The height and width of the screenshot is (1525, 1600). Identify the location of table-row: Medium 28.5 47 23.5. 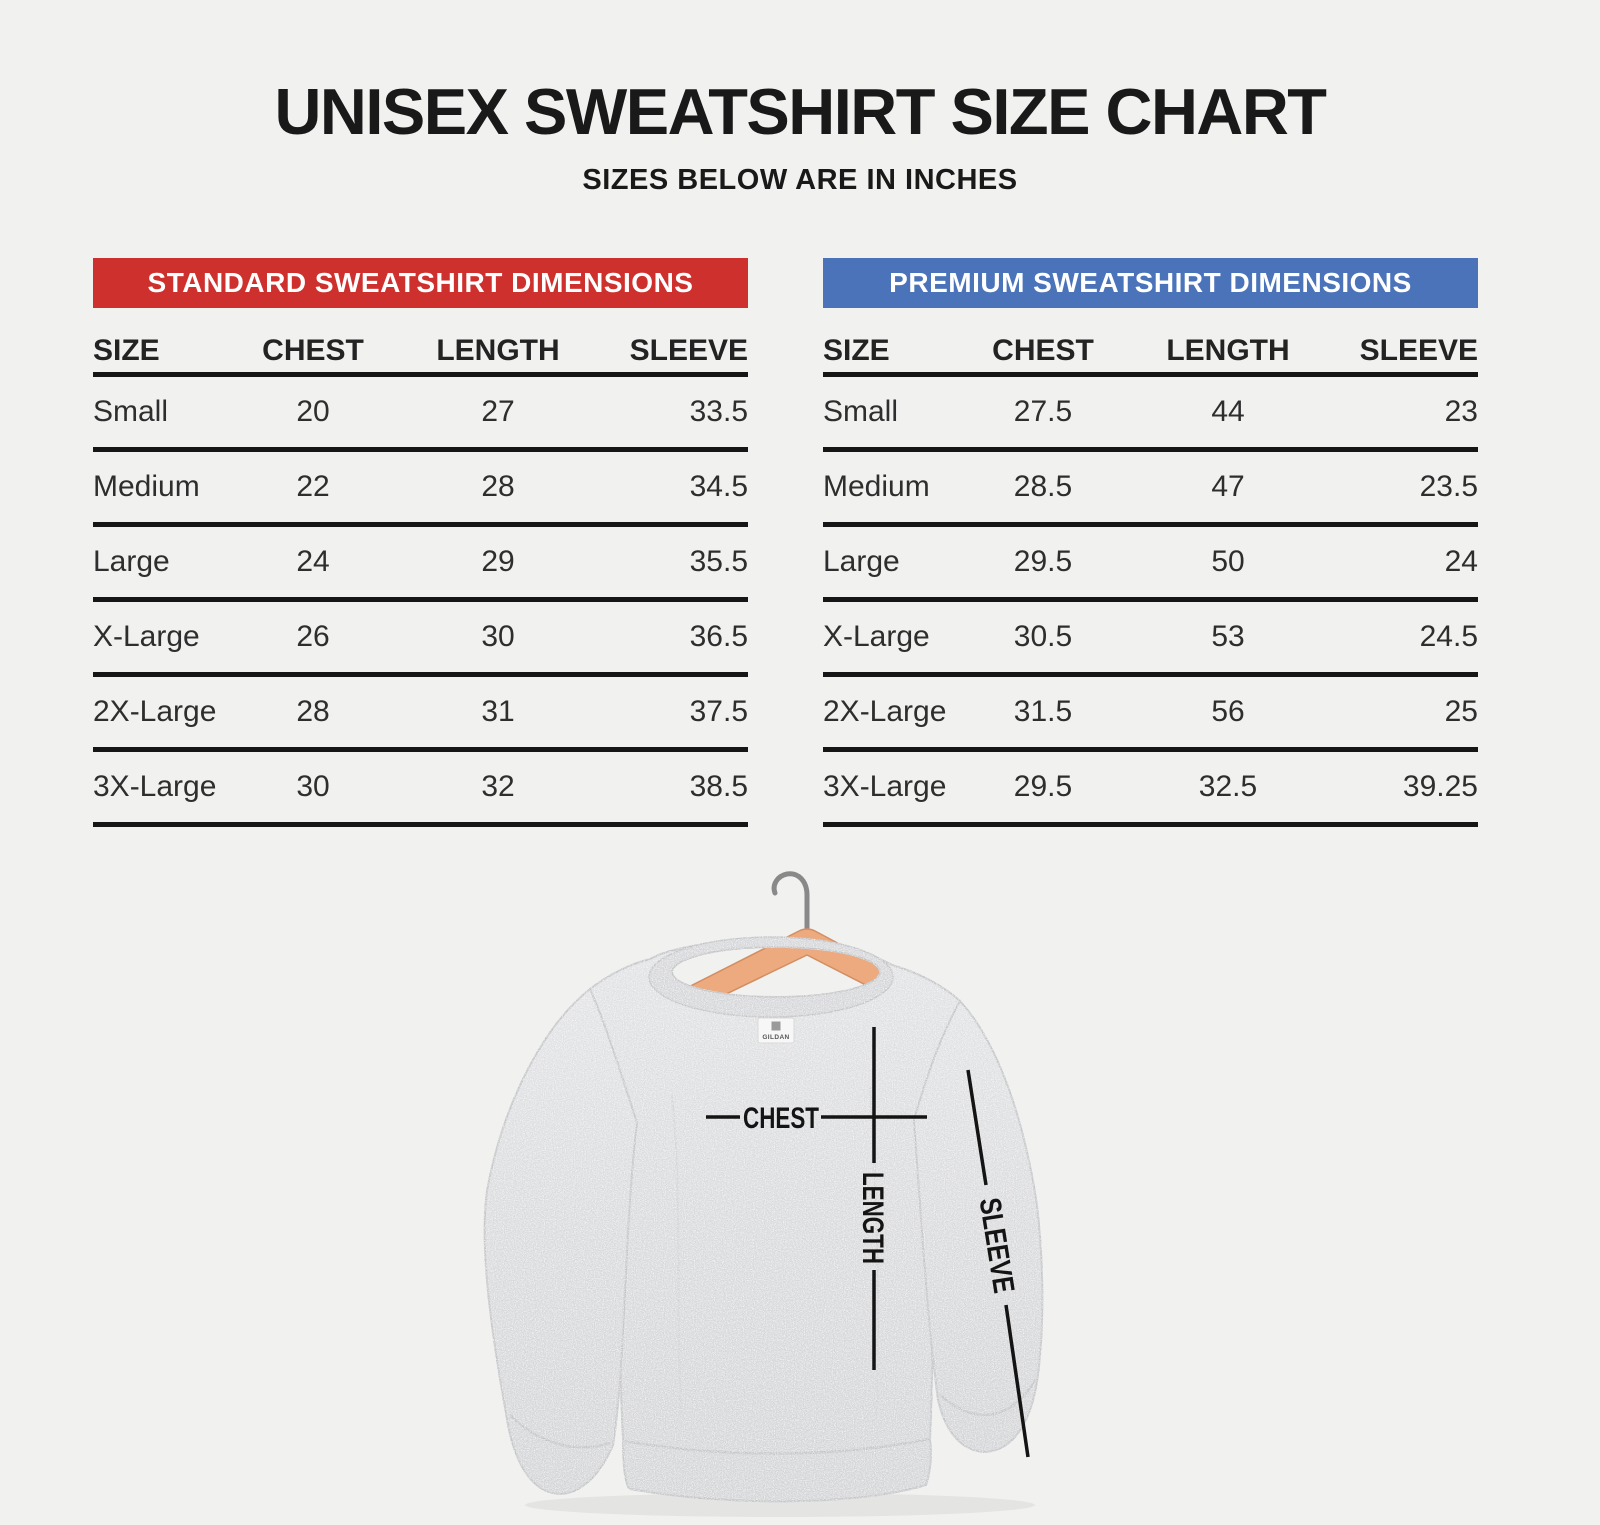
(1150, 489).